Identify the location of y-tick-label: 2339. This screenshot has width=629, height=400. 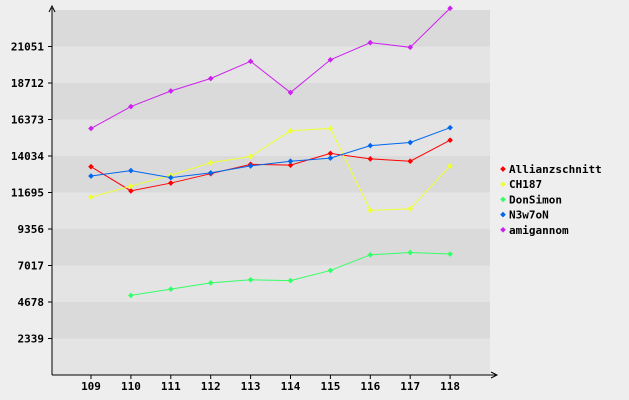
(31, 339).